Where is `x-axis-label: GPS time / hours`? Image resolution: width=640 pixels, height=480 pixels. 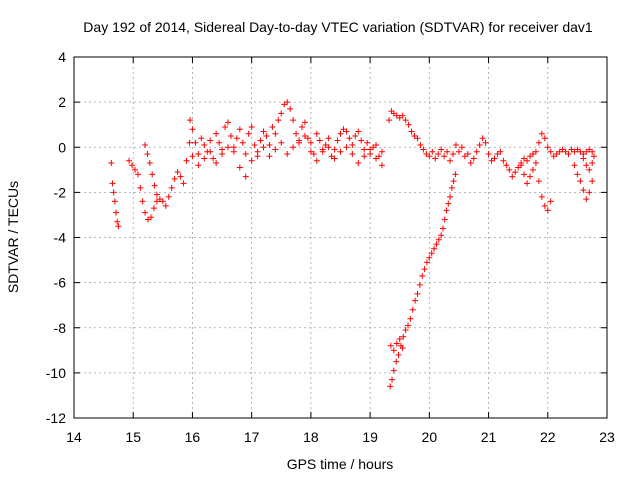
x-axis-label: GPS time / hours is located at coordinates (340, 464).